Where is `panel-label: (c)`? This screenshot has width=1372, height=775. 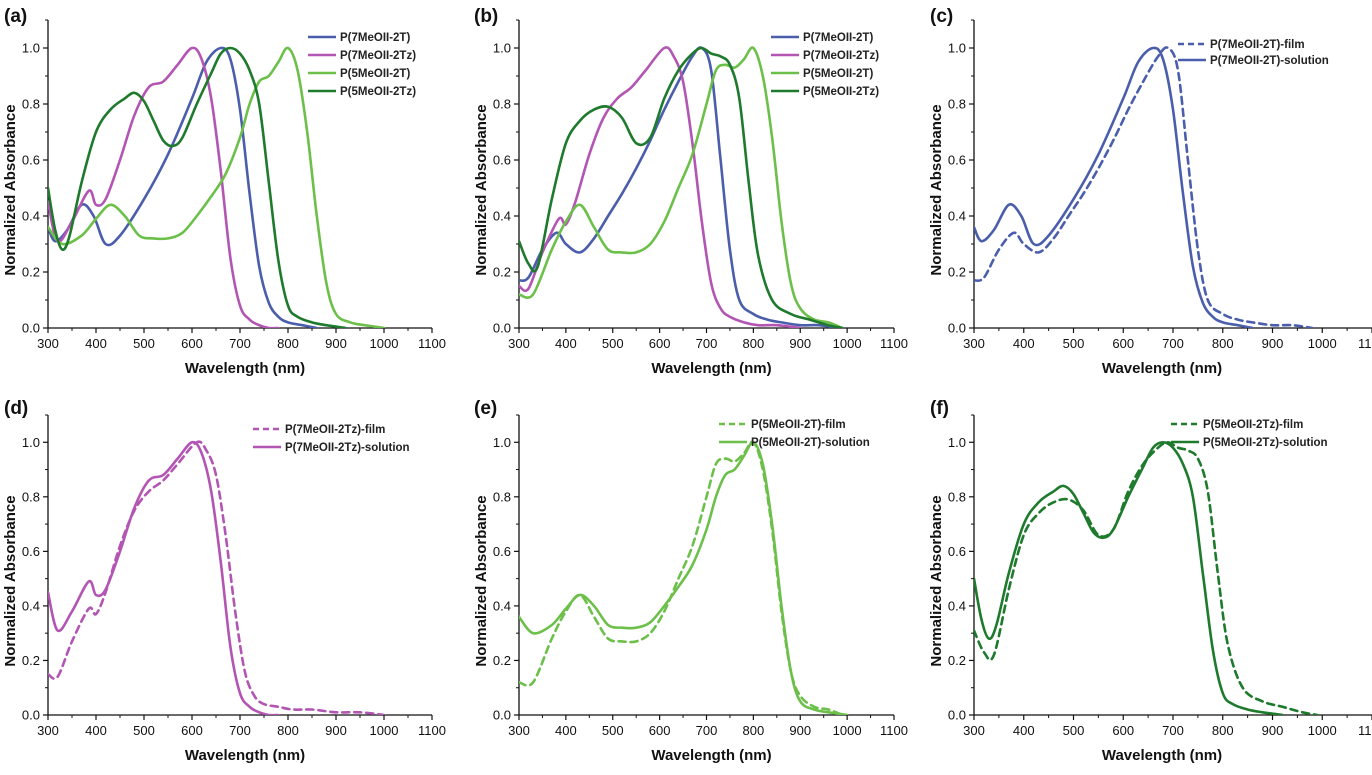 panel-label: (c) is located at coordinates (941, 16).